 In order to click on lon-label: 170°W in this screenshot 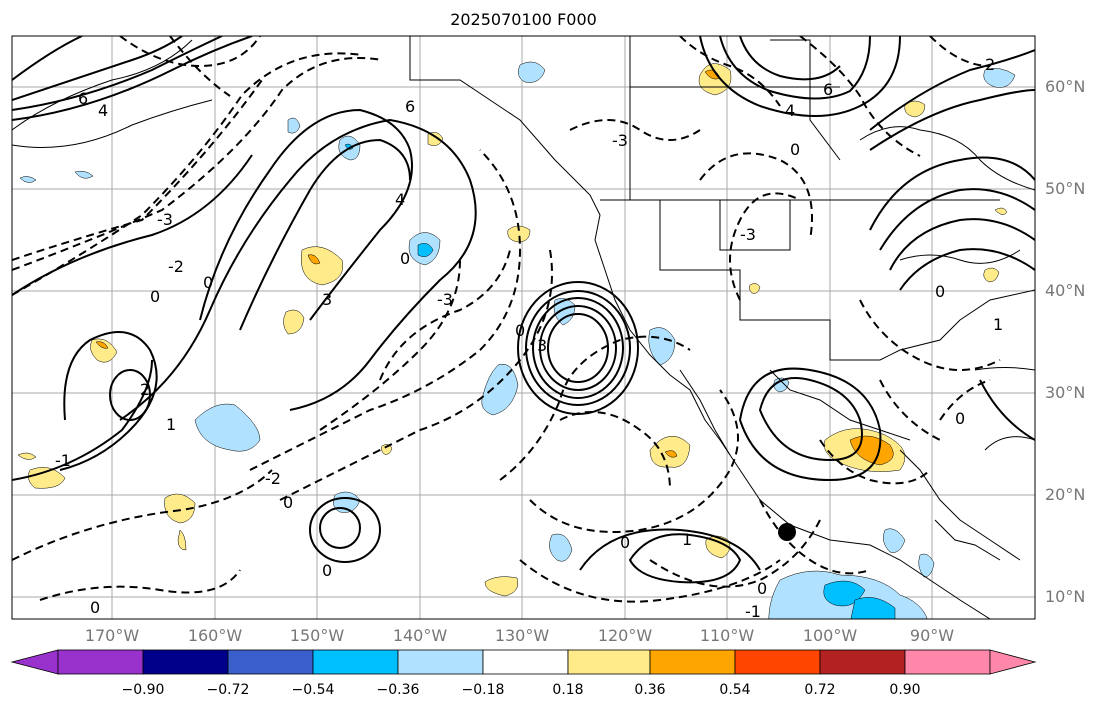, I will do `click(112, 635)`.